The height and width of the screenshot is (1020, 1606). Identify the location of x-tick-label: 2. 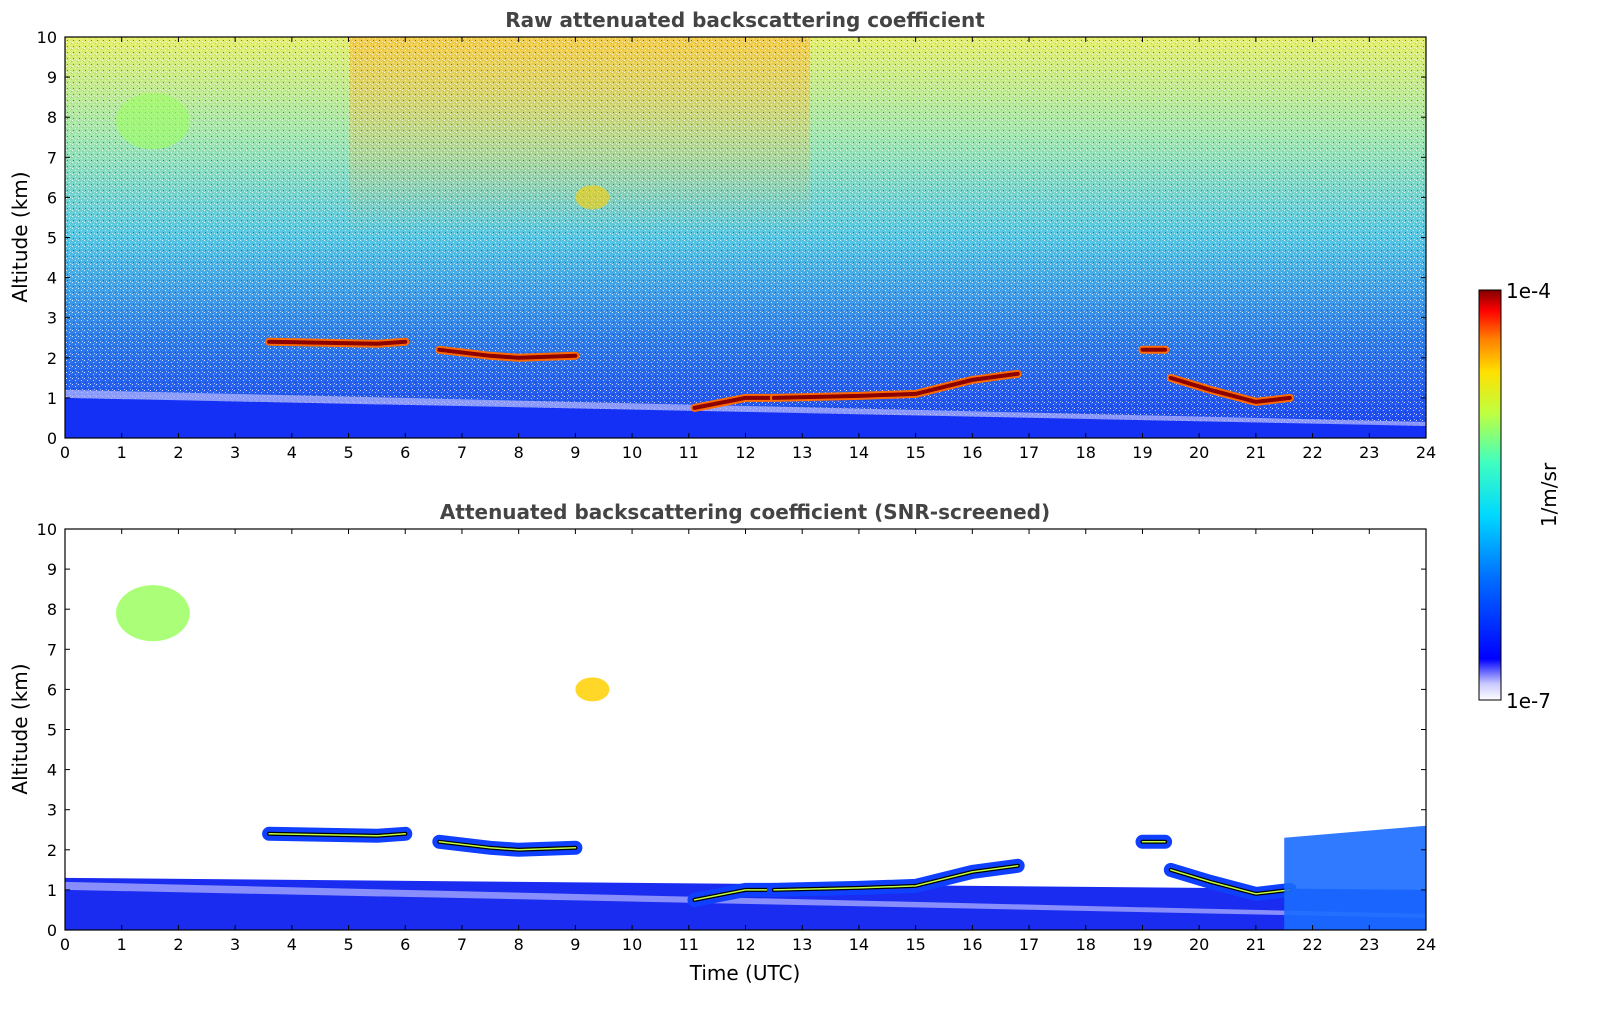
(178, 452).